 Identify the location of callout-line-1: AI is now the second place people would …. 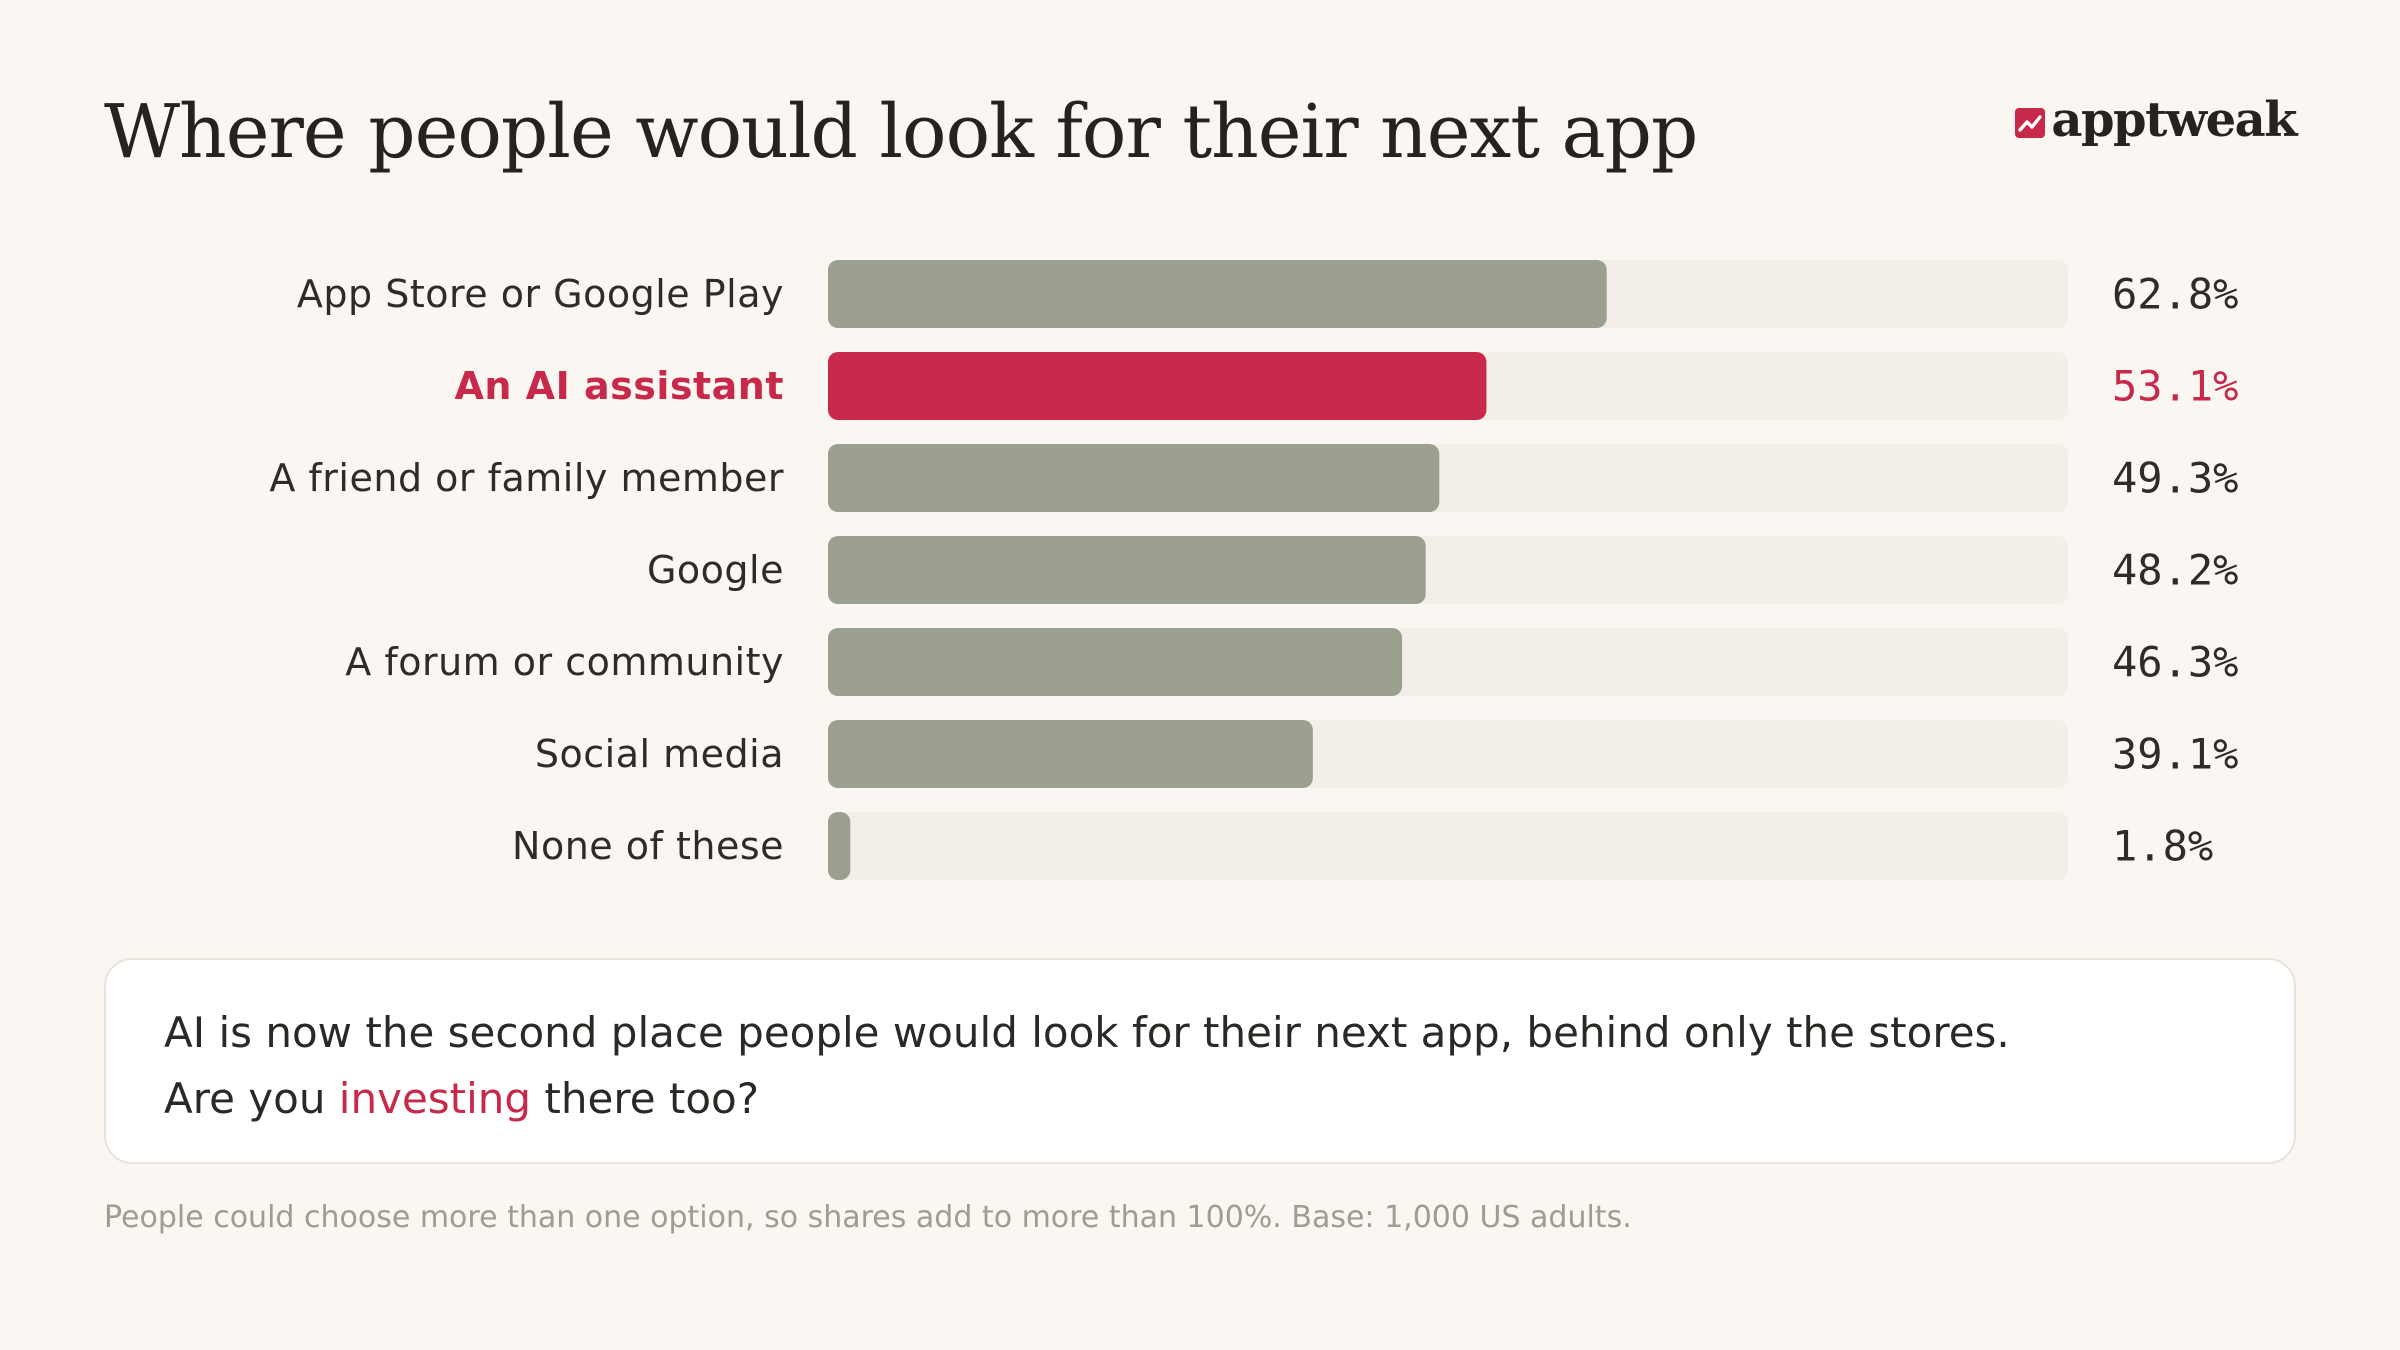
(1087, 1032).